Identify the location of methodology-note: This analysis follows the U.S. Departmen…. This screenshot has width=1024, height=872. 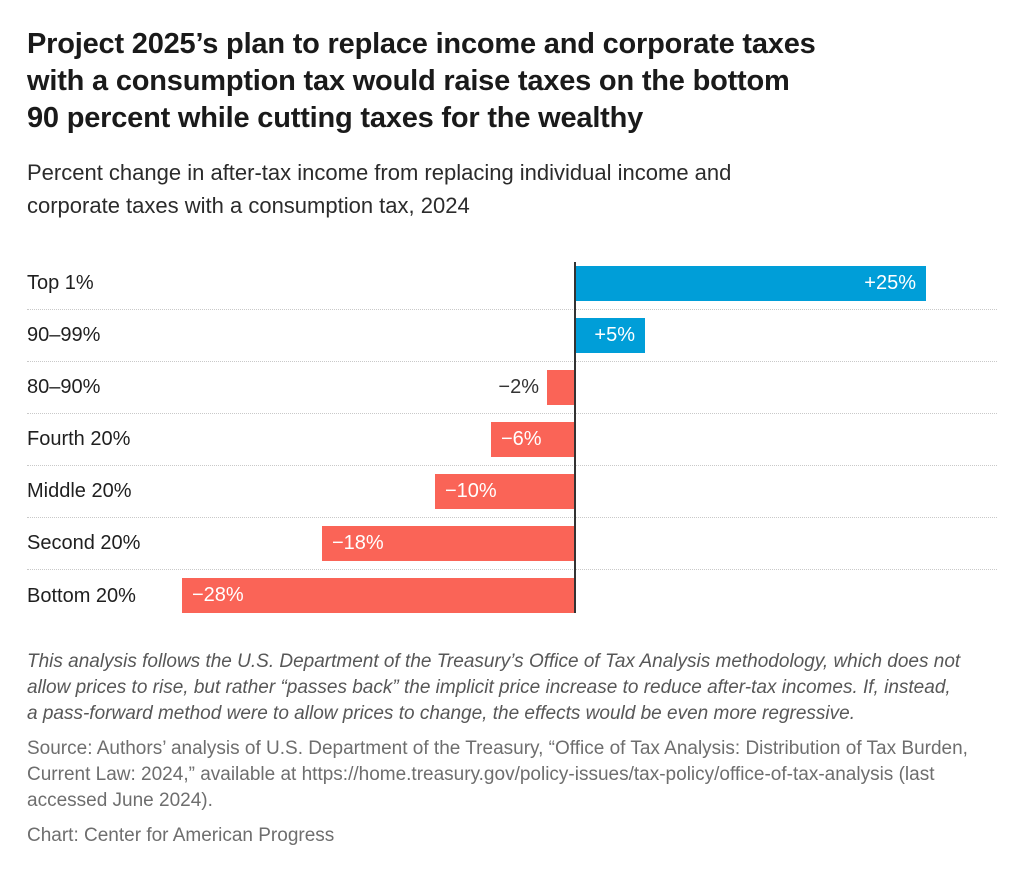
(494, 687).